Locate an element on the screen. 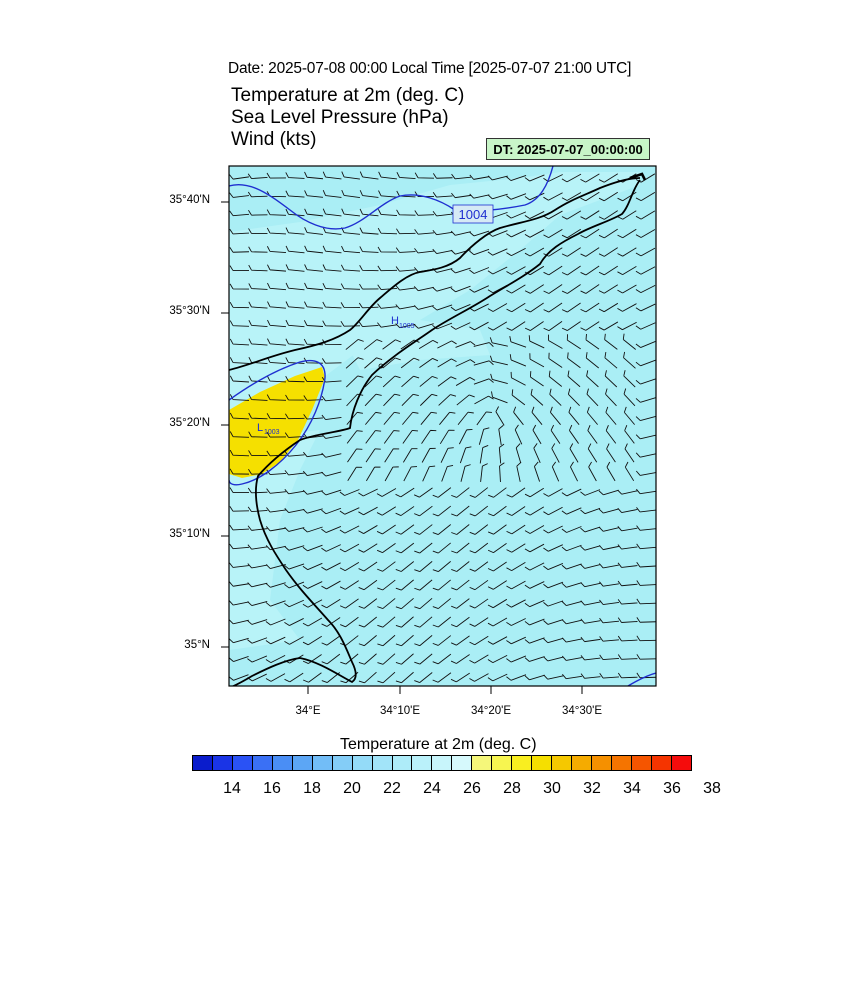  colorbar-label: 14 is located at coordinates (232, 788).